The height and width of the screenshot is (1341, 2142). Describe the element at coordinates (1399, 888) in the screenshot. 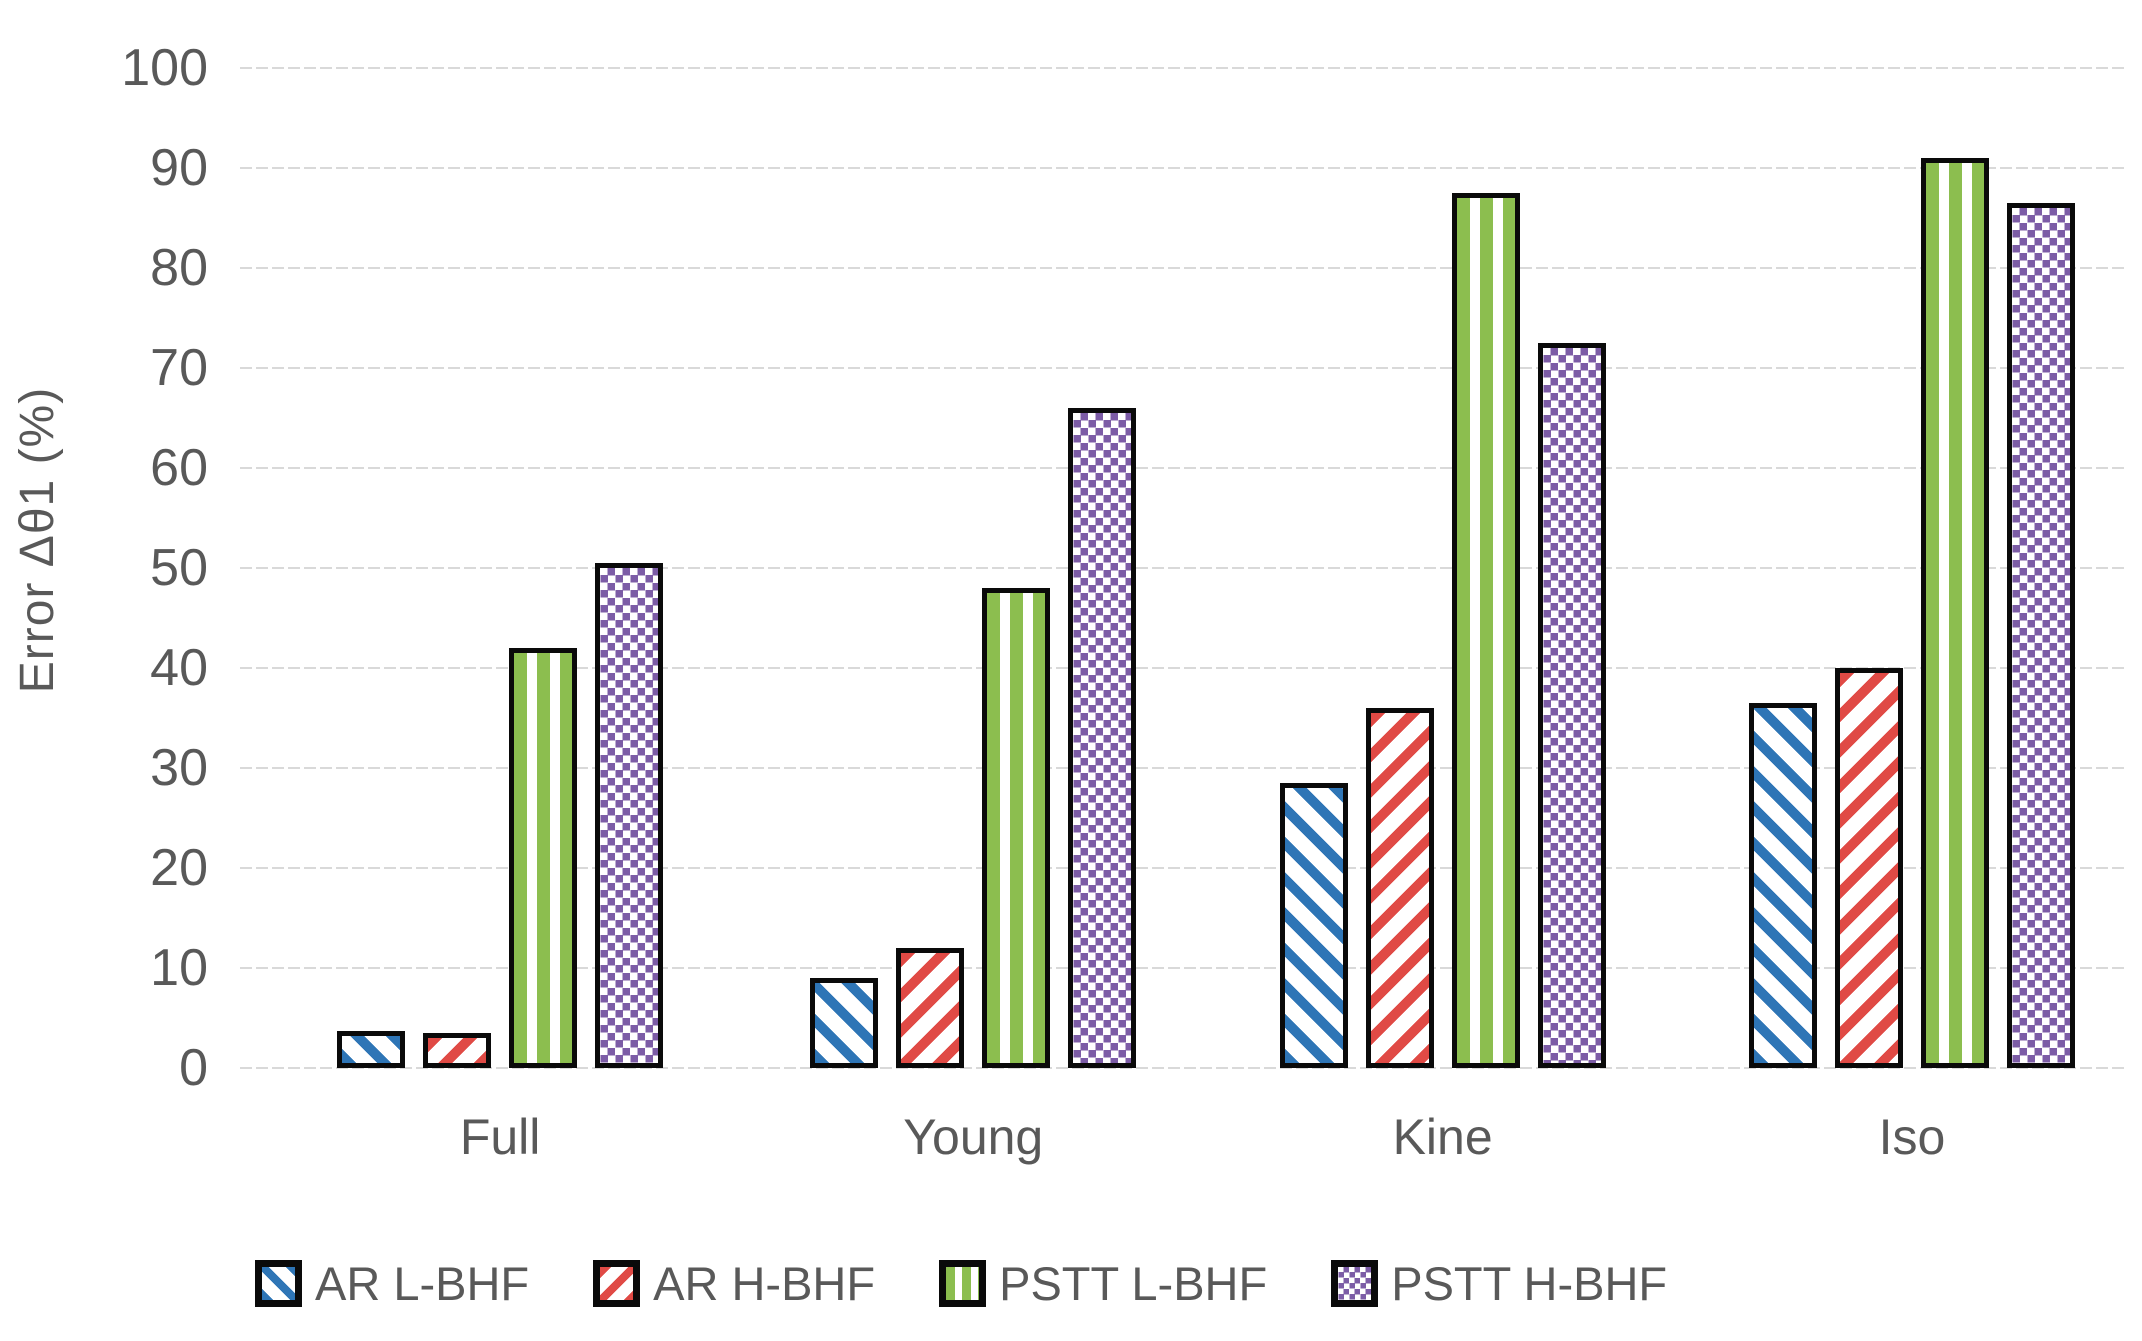

I see `bar-ar-h-bhf-kine` at that location.